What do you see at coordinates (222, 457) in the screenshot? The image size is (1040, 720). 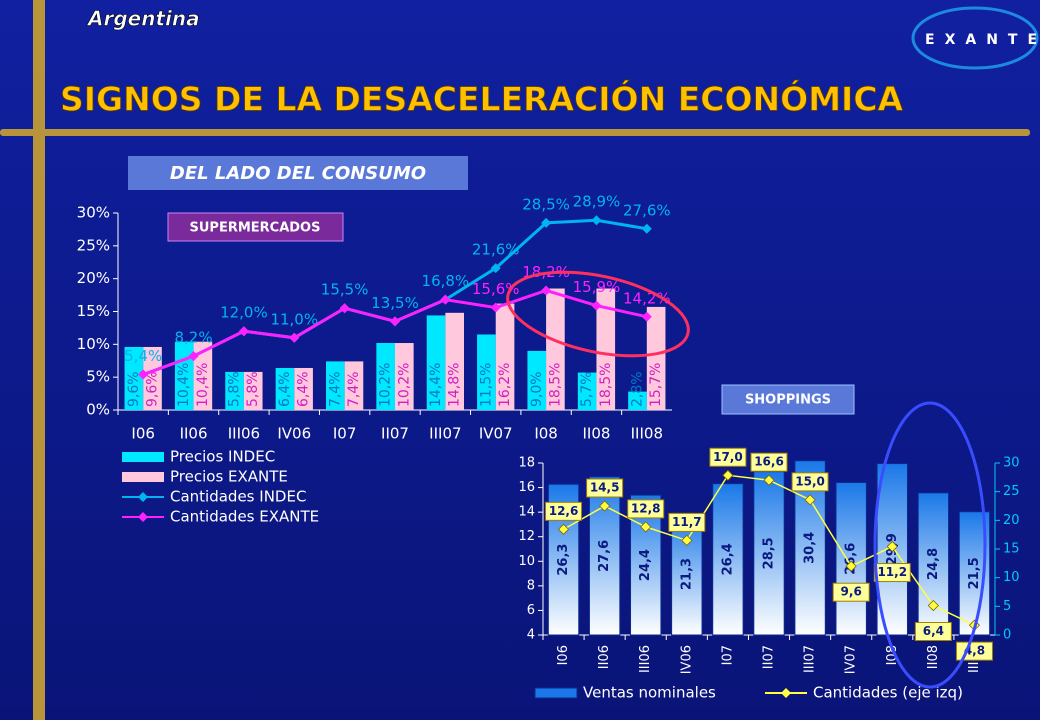 I see `legend-label: Precios INDEC` at bounding box center [222, 457].